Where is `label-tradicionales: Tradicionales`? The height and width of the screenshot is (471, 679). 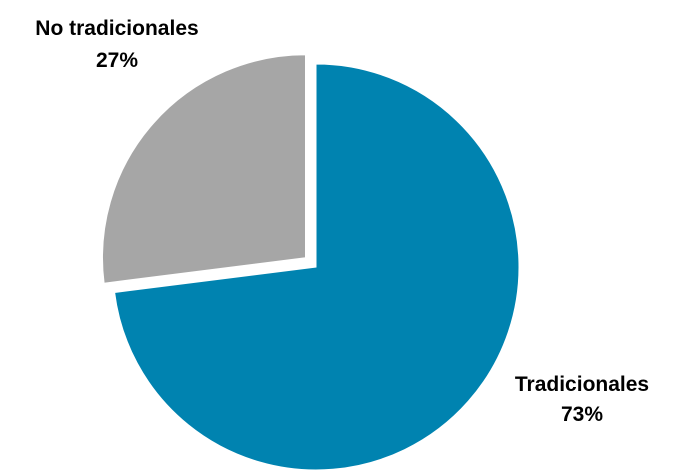
label-tradicionales: Tradicionales is located at coordinates (582, 384).